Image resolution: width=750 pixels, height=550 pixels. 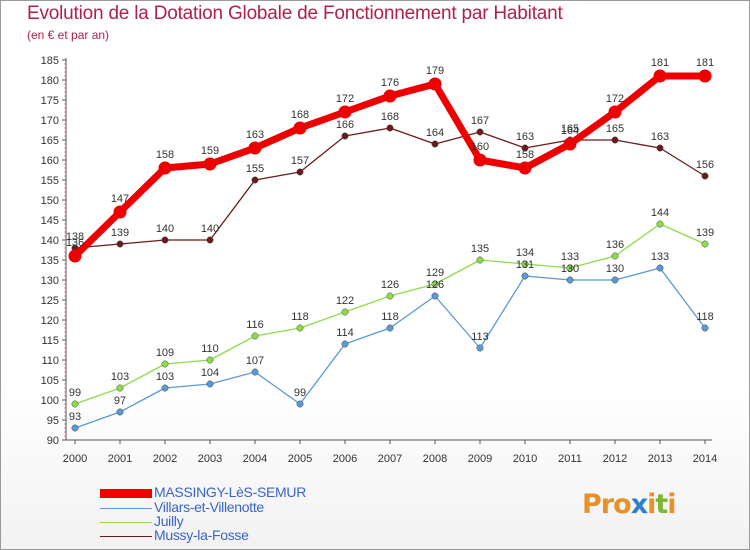 What do you see at coordinates (50, 381) in the screenshot?
I see `y-tick-label: 105` at bounding box center [50, 381].